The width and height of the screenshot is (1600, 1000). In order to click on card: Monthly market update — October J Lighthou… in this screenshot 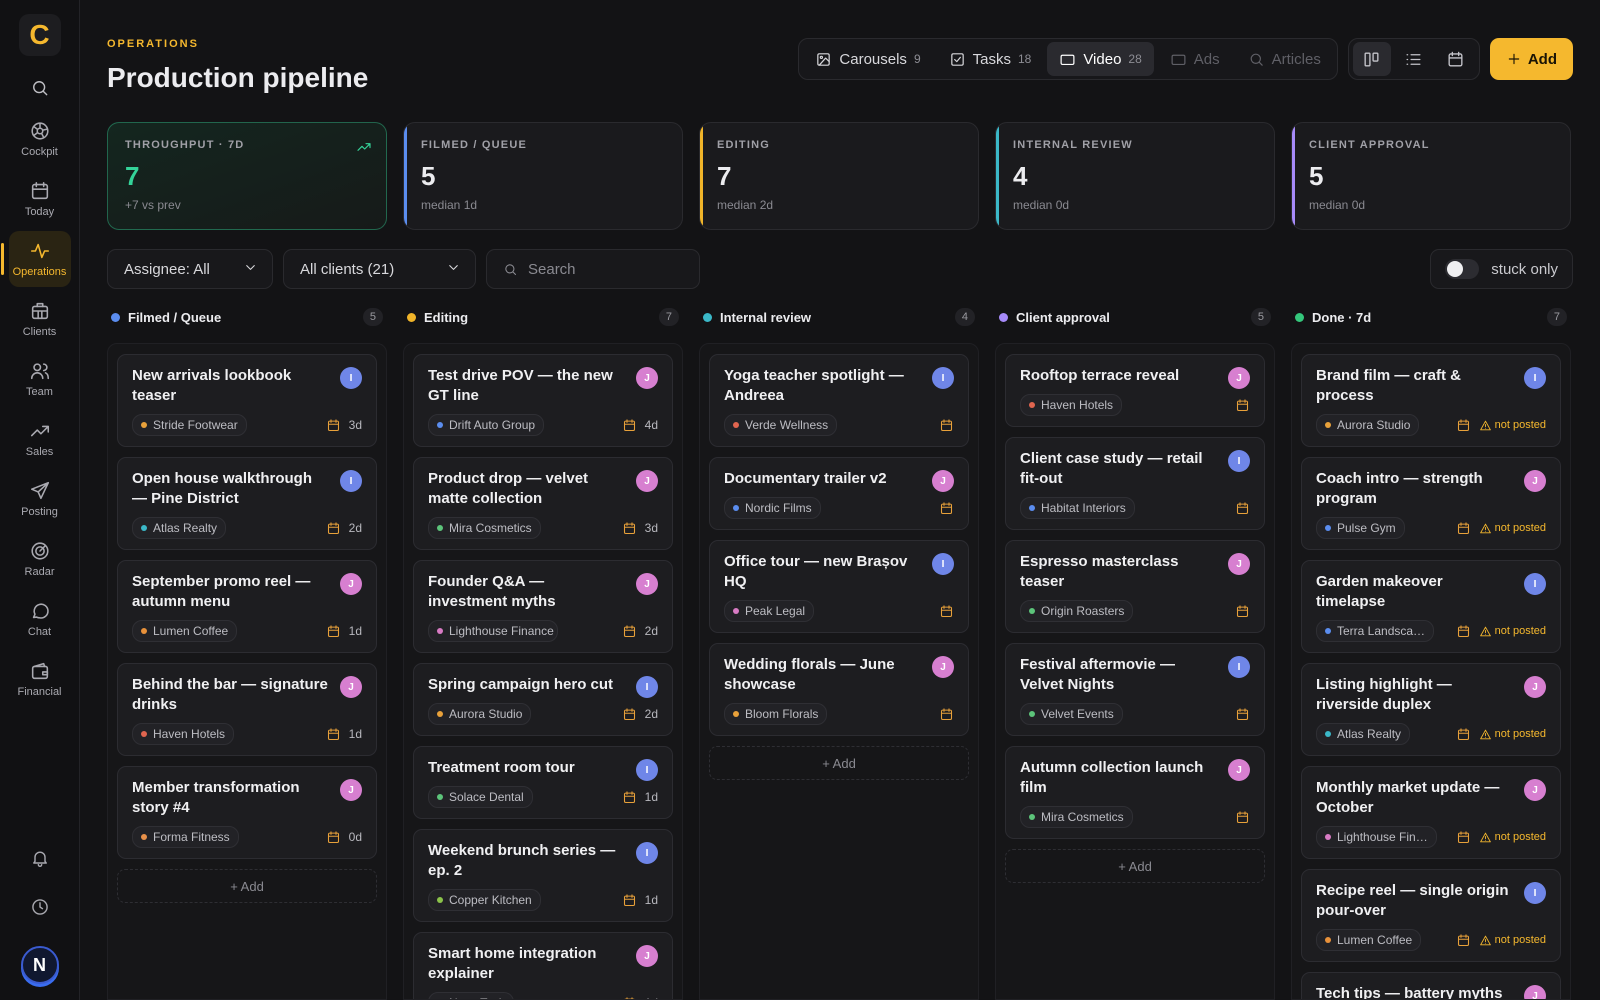, I will do `click(1431, 812)`.